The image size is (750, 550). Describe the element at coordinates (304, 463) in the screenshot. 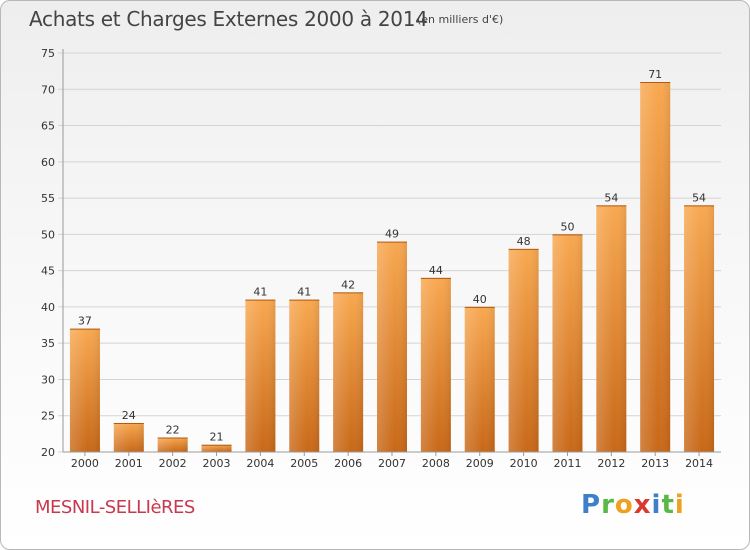

I see `x-tick-label: 2005` at that location.